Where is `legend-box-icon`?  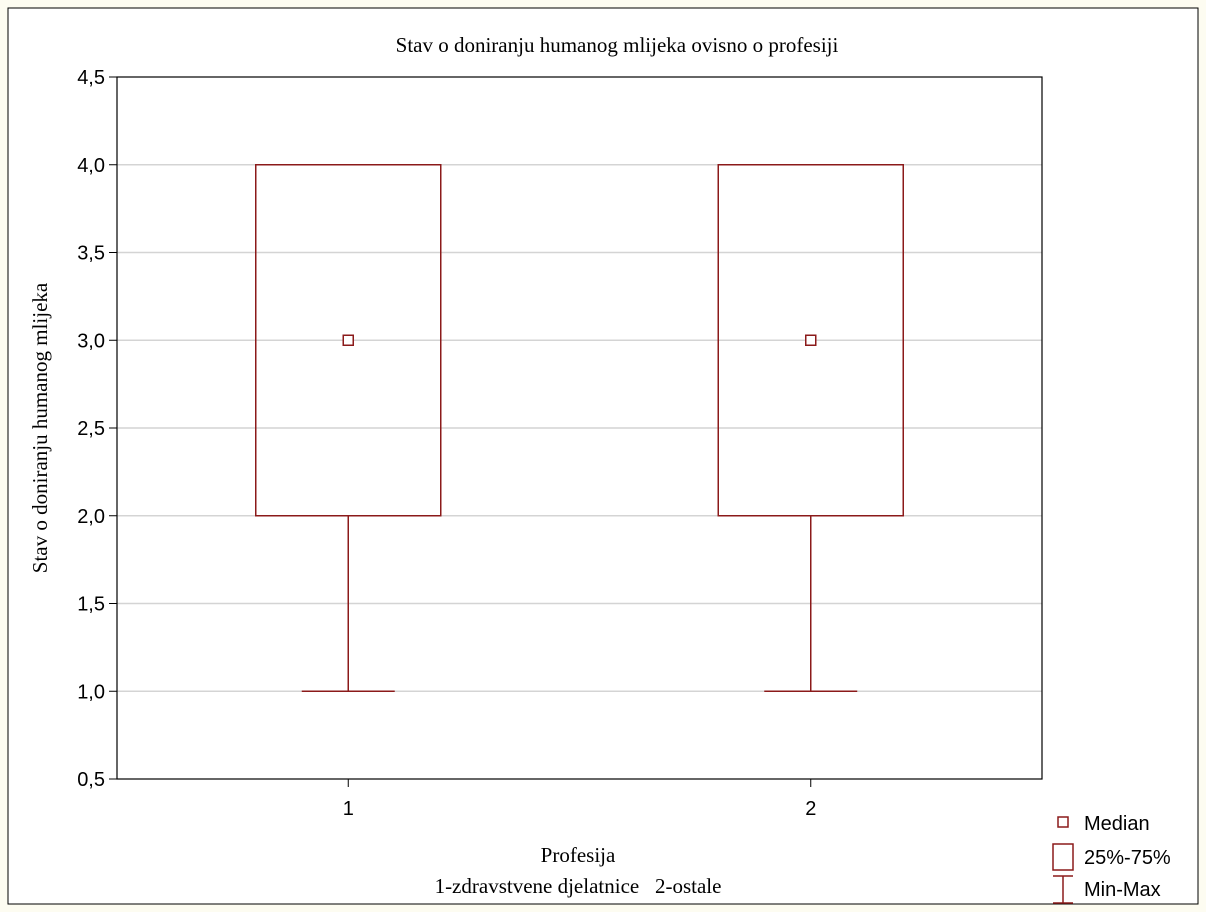 legend-box-icon is located at coordinates (1063, 857).